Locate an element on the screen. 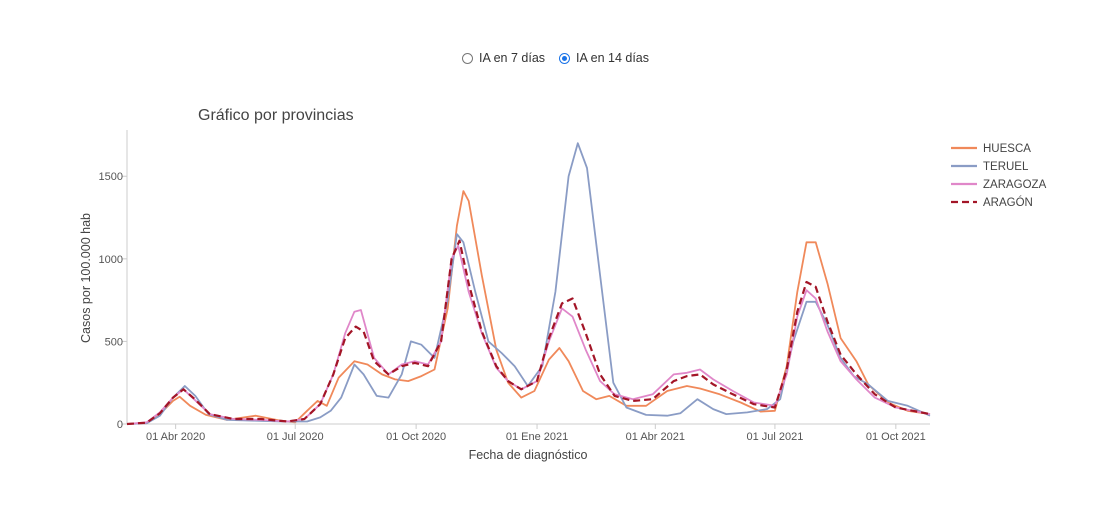 The width and height of the screenshot is (1120, 528). y-tick-label: 500 is located at coordinates (114, 342).